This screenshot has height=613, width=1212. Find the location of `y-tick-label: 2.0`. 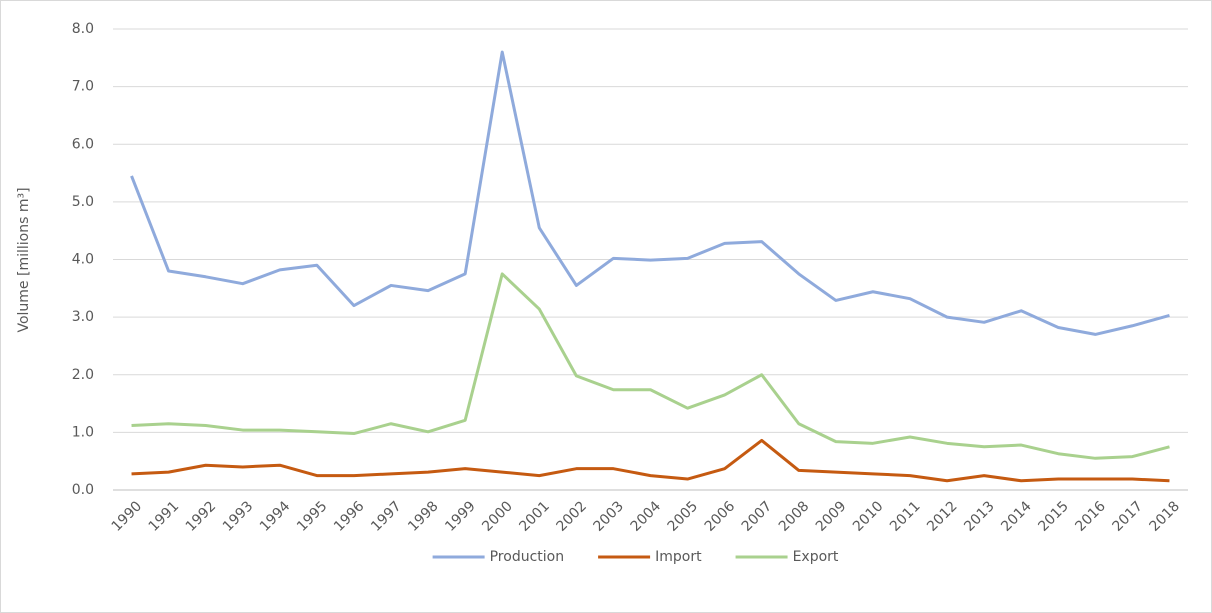

y-tick-label: 2.0 is located at coordinates (83, 375).